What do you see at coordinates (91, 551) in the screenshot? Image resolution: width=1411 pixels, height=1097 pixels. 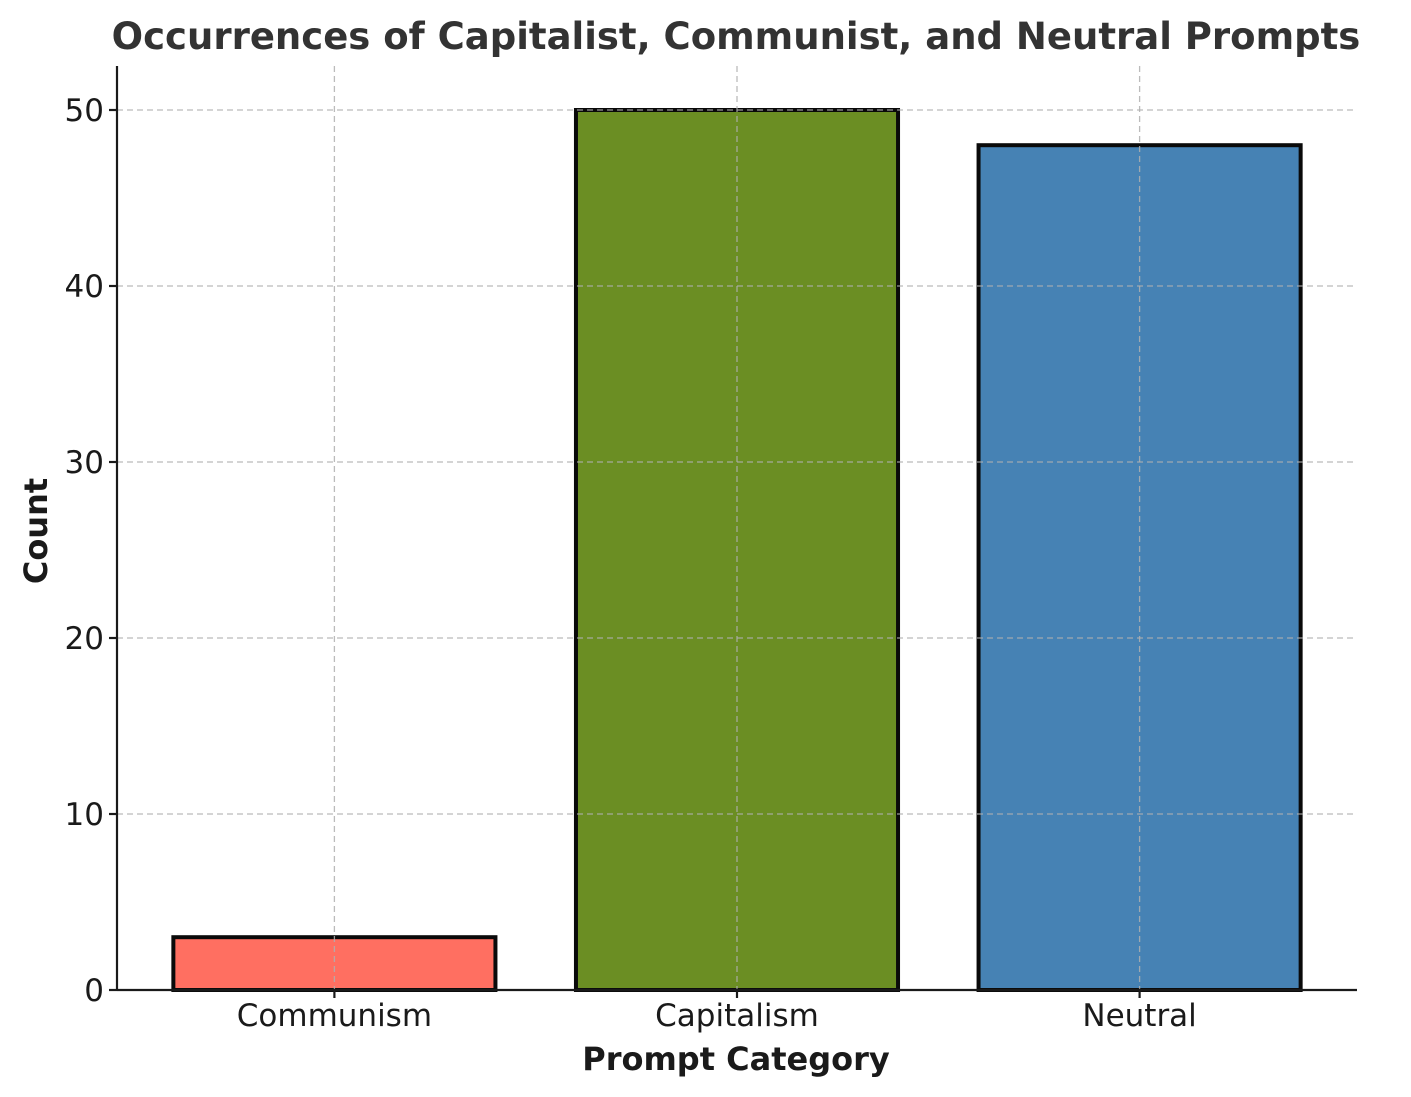 I see `y-ticks: 0 10 20 30 40 50` at bounding box center [91, 551].